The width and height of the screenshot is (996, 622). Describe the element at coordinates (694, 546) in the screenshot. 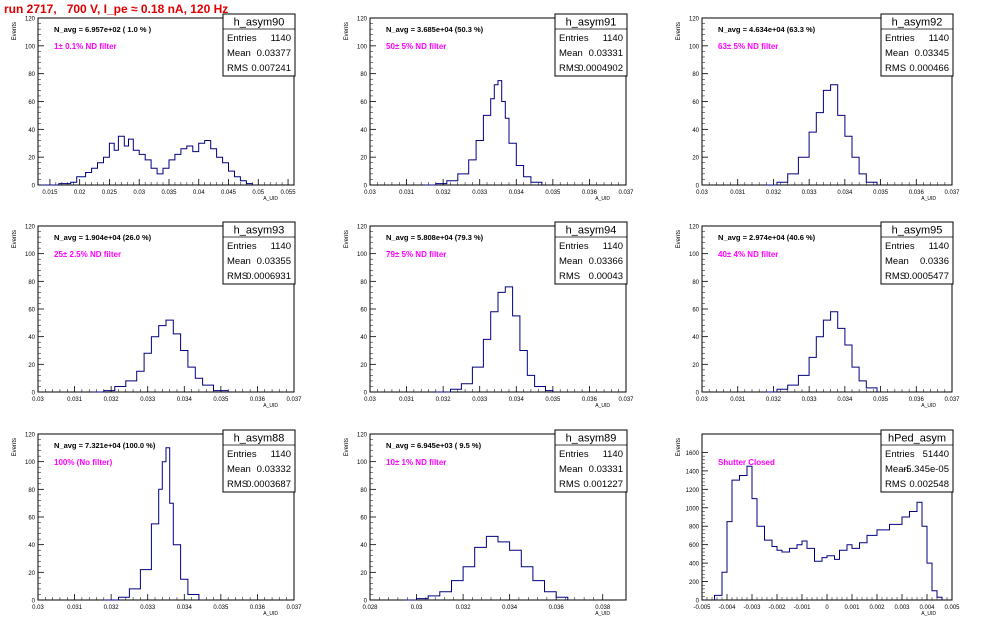

I see `y-tick-label: 600` at that location.